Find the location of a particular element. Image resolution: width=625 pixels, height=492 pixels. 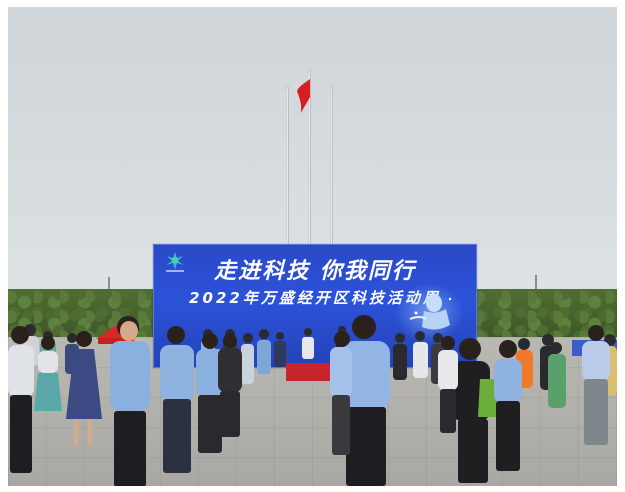

flag-pole-center is located at coordinates (309, 160).